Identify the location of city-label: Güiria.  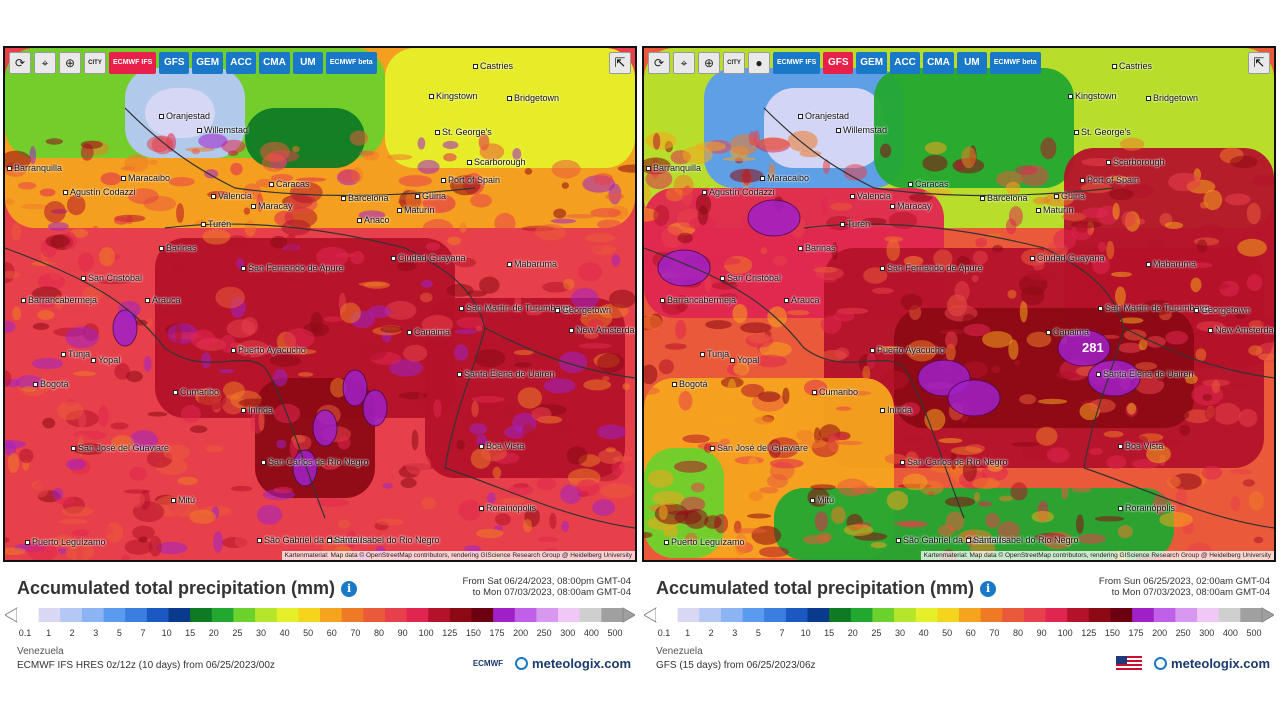
(1069, 196).